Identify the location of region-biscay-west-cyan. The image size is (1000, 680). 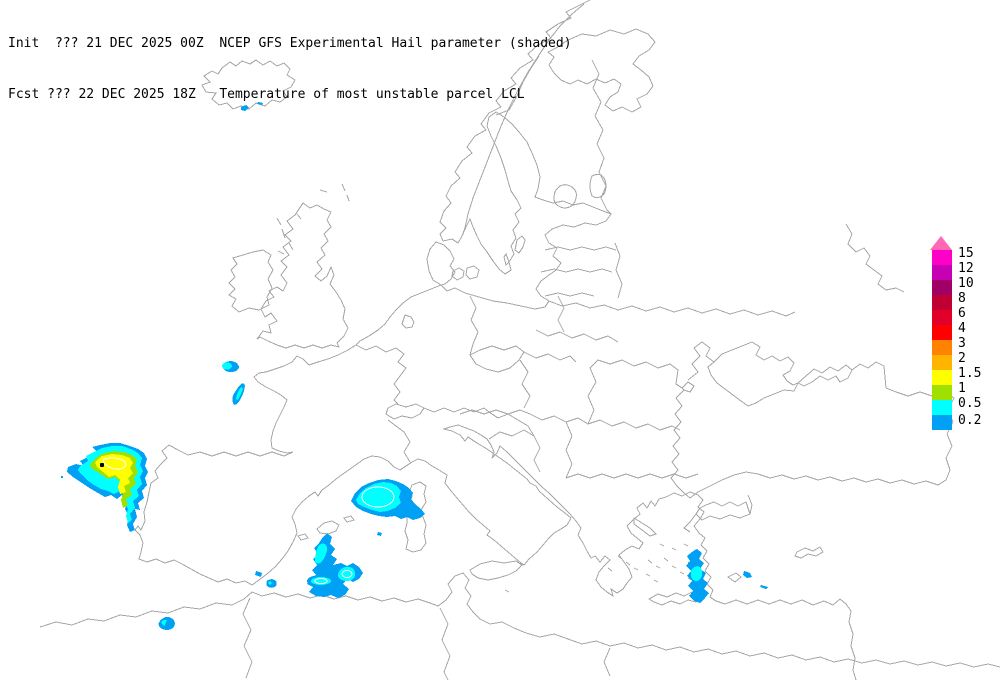
(227, 366).